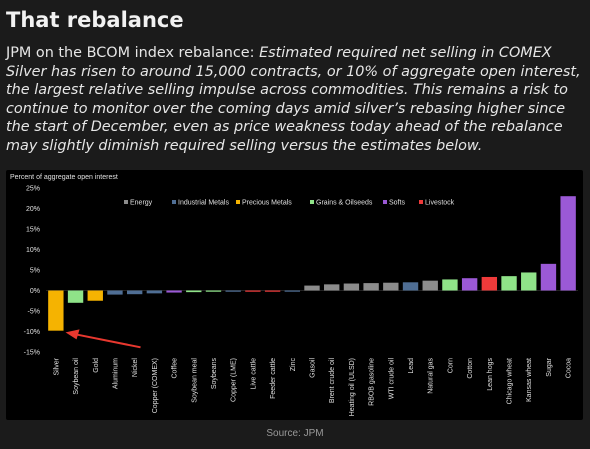  Describe the element at coordinates (33, 189) in the screenshot. I see `y-tick-label: 25%` at that location.